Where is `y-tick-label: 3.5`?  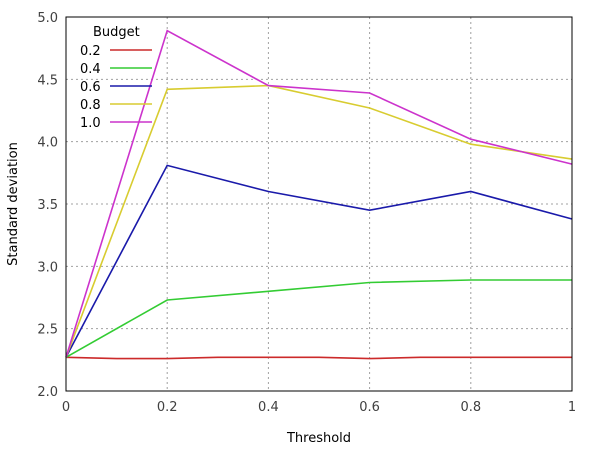 y-tick-label: 3.5 is located at coordinates (47, 205).